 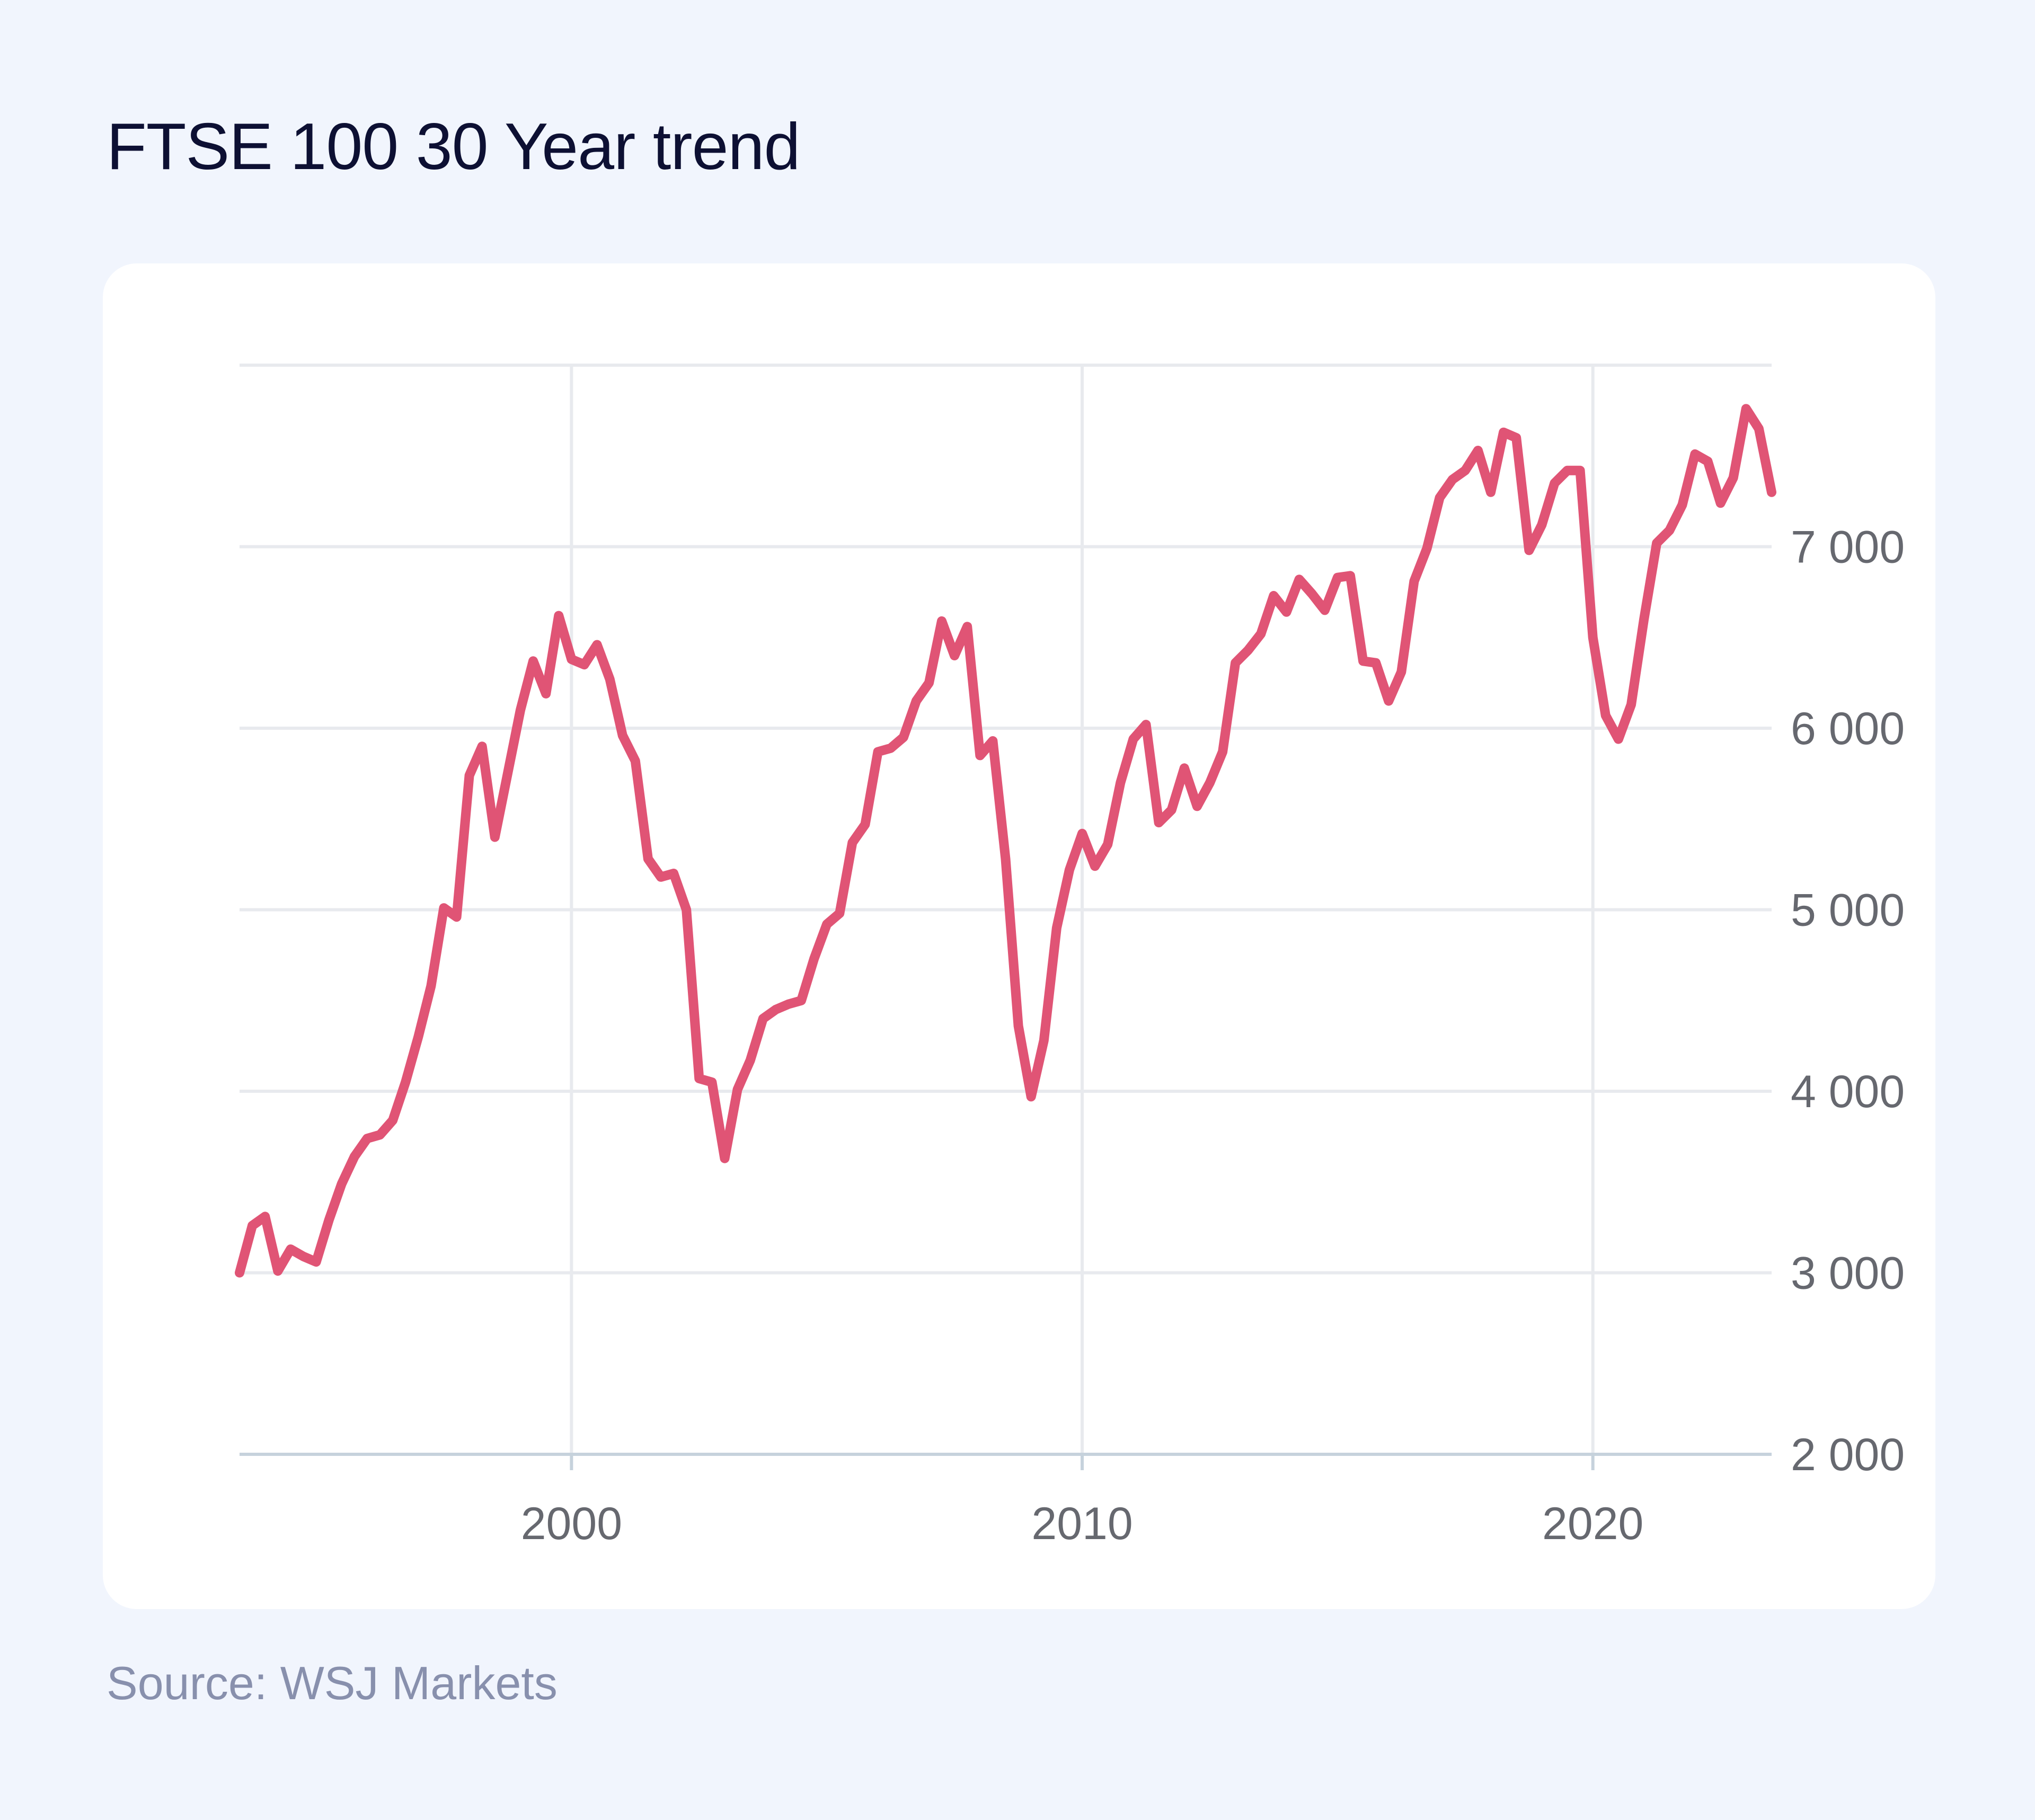 I want to click on y-tick-label: 3 000, so click(x=1848, y=1273).